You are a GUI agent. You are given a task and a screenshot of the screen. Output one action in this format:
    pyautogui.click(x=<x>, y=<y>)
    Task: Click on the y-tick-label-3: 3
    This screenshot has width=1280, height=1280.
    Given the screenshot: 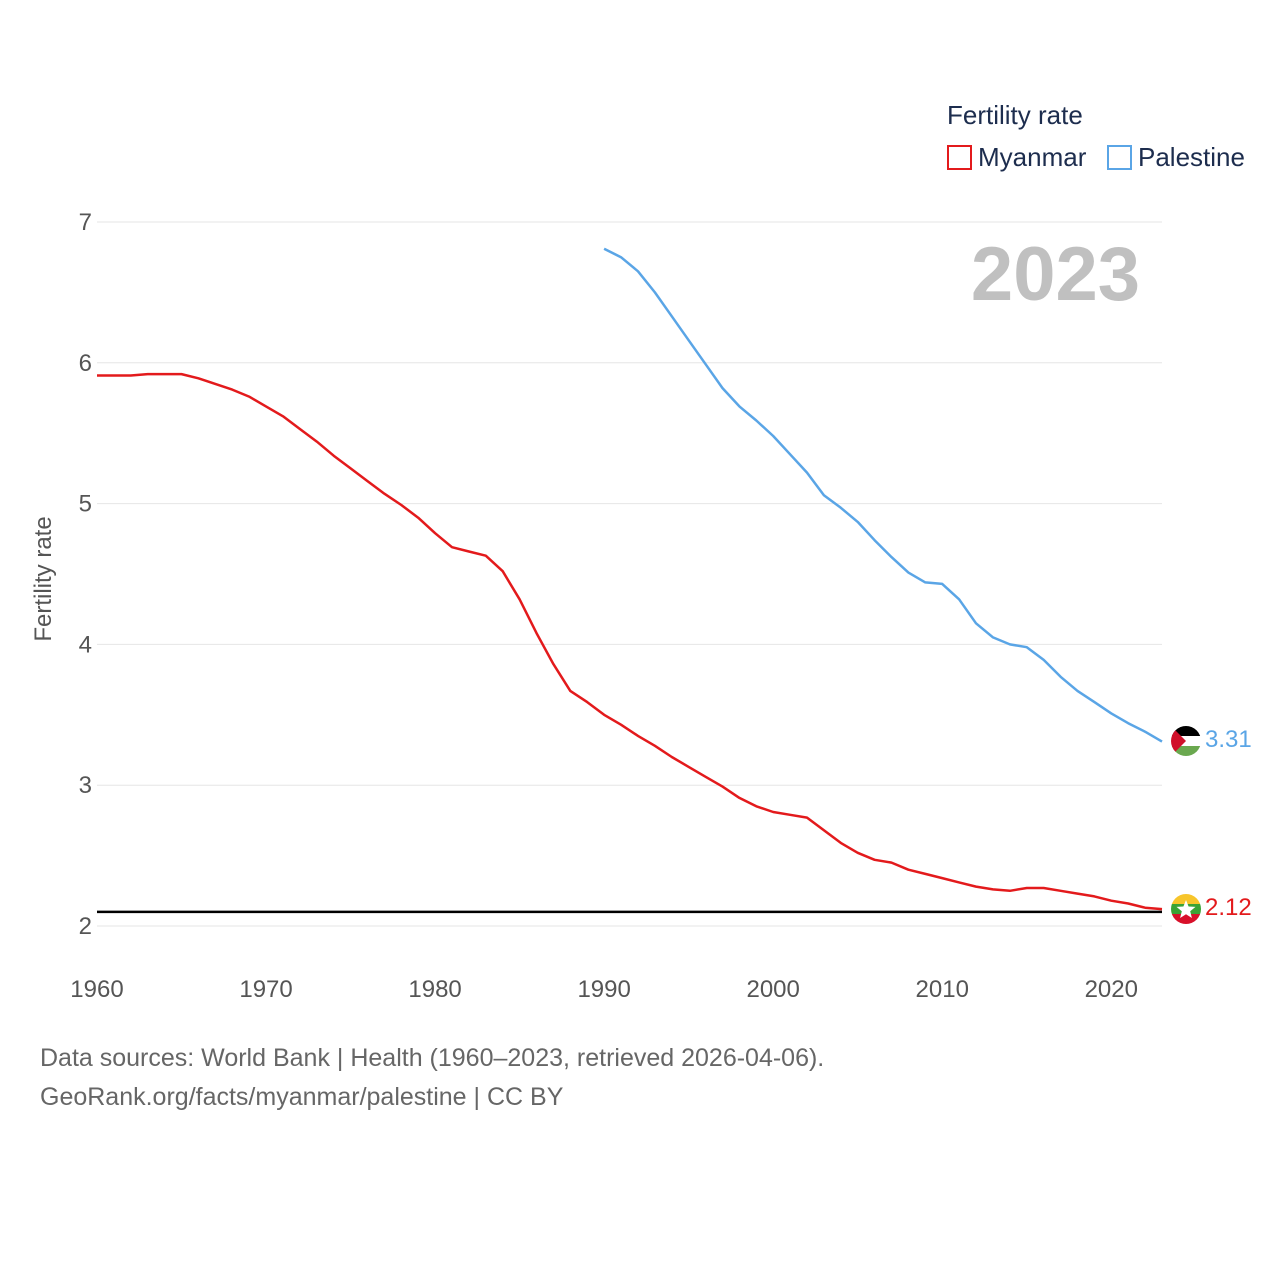 What is the action you would take?
    pyautogui.click(x=85, y=785)
    